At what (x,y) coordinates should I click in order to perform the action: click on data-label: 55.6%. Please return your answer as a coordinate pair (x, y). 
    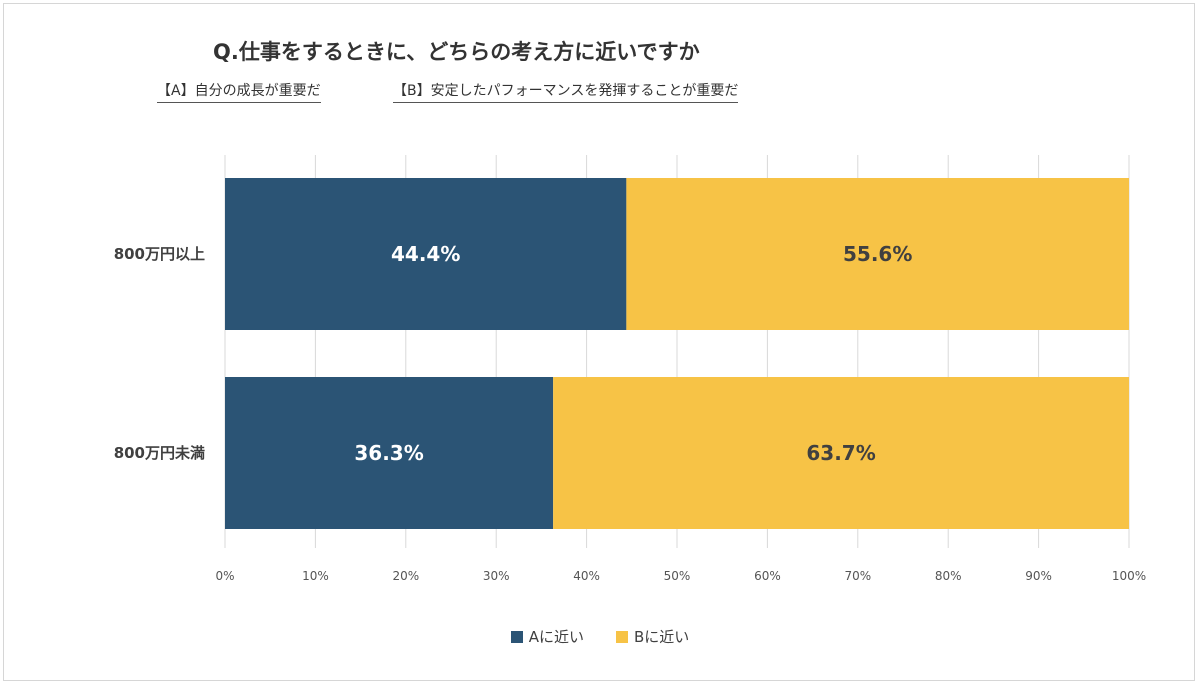
    Looking at the image, I should click on (877, 254).